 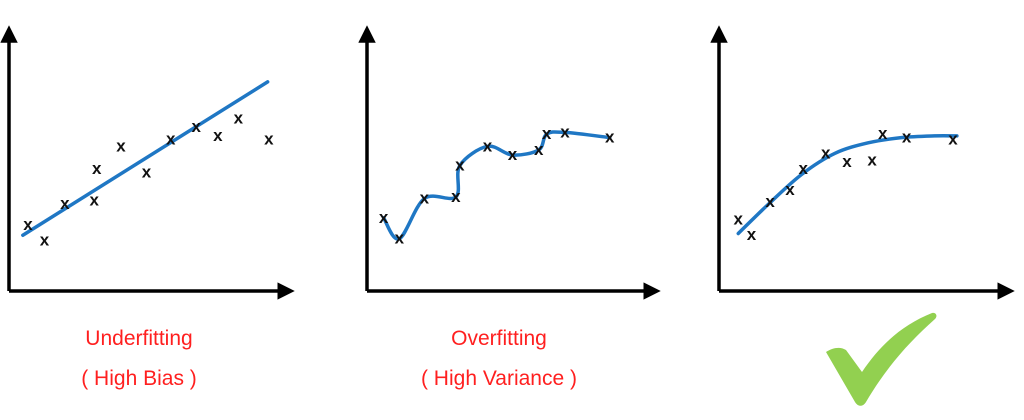 I want to click on checkmark-icon, so click(x=881, y=359).